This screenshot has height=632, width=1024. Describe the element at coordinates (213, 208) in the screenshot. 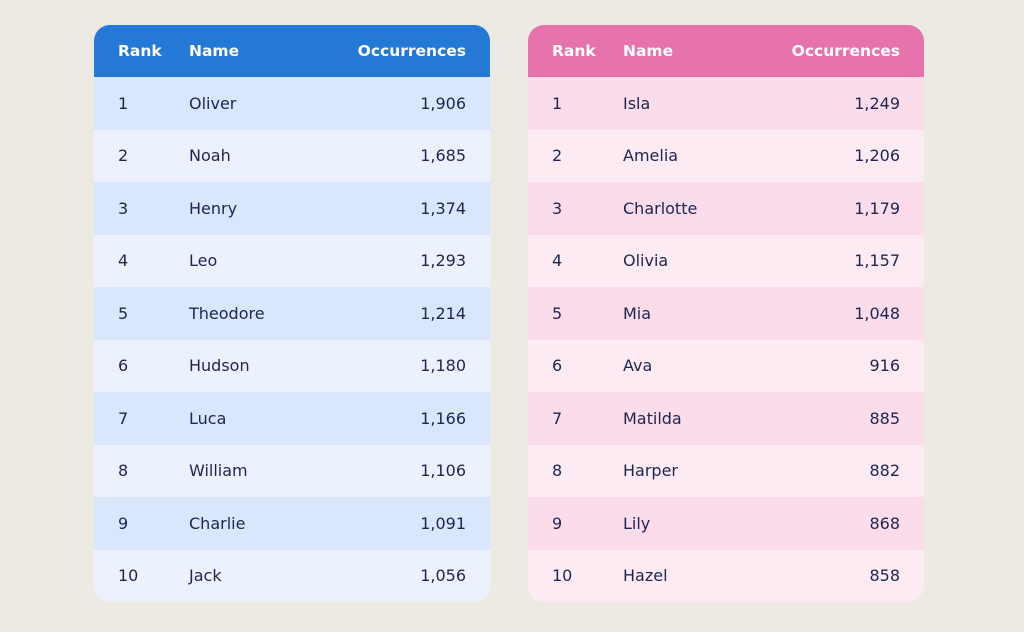

I see `name-cell: Henry` at that location.